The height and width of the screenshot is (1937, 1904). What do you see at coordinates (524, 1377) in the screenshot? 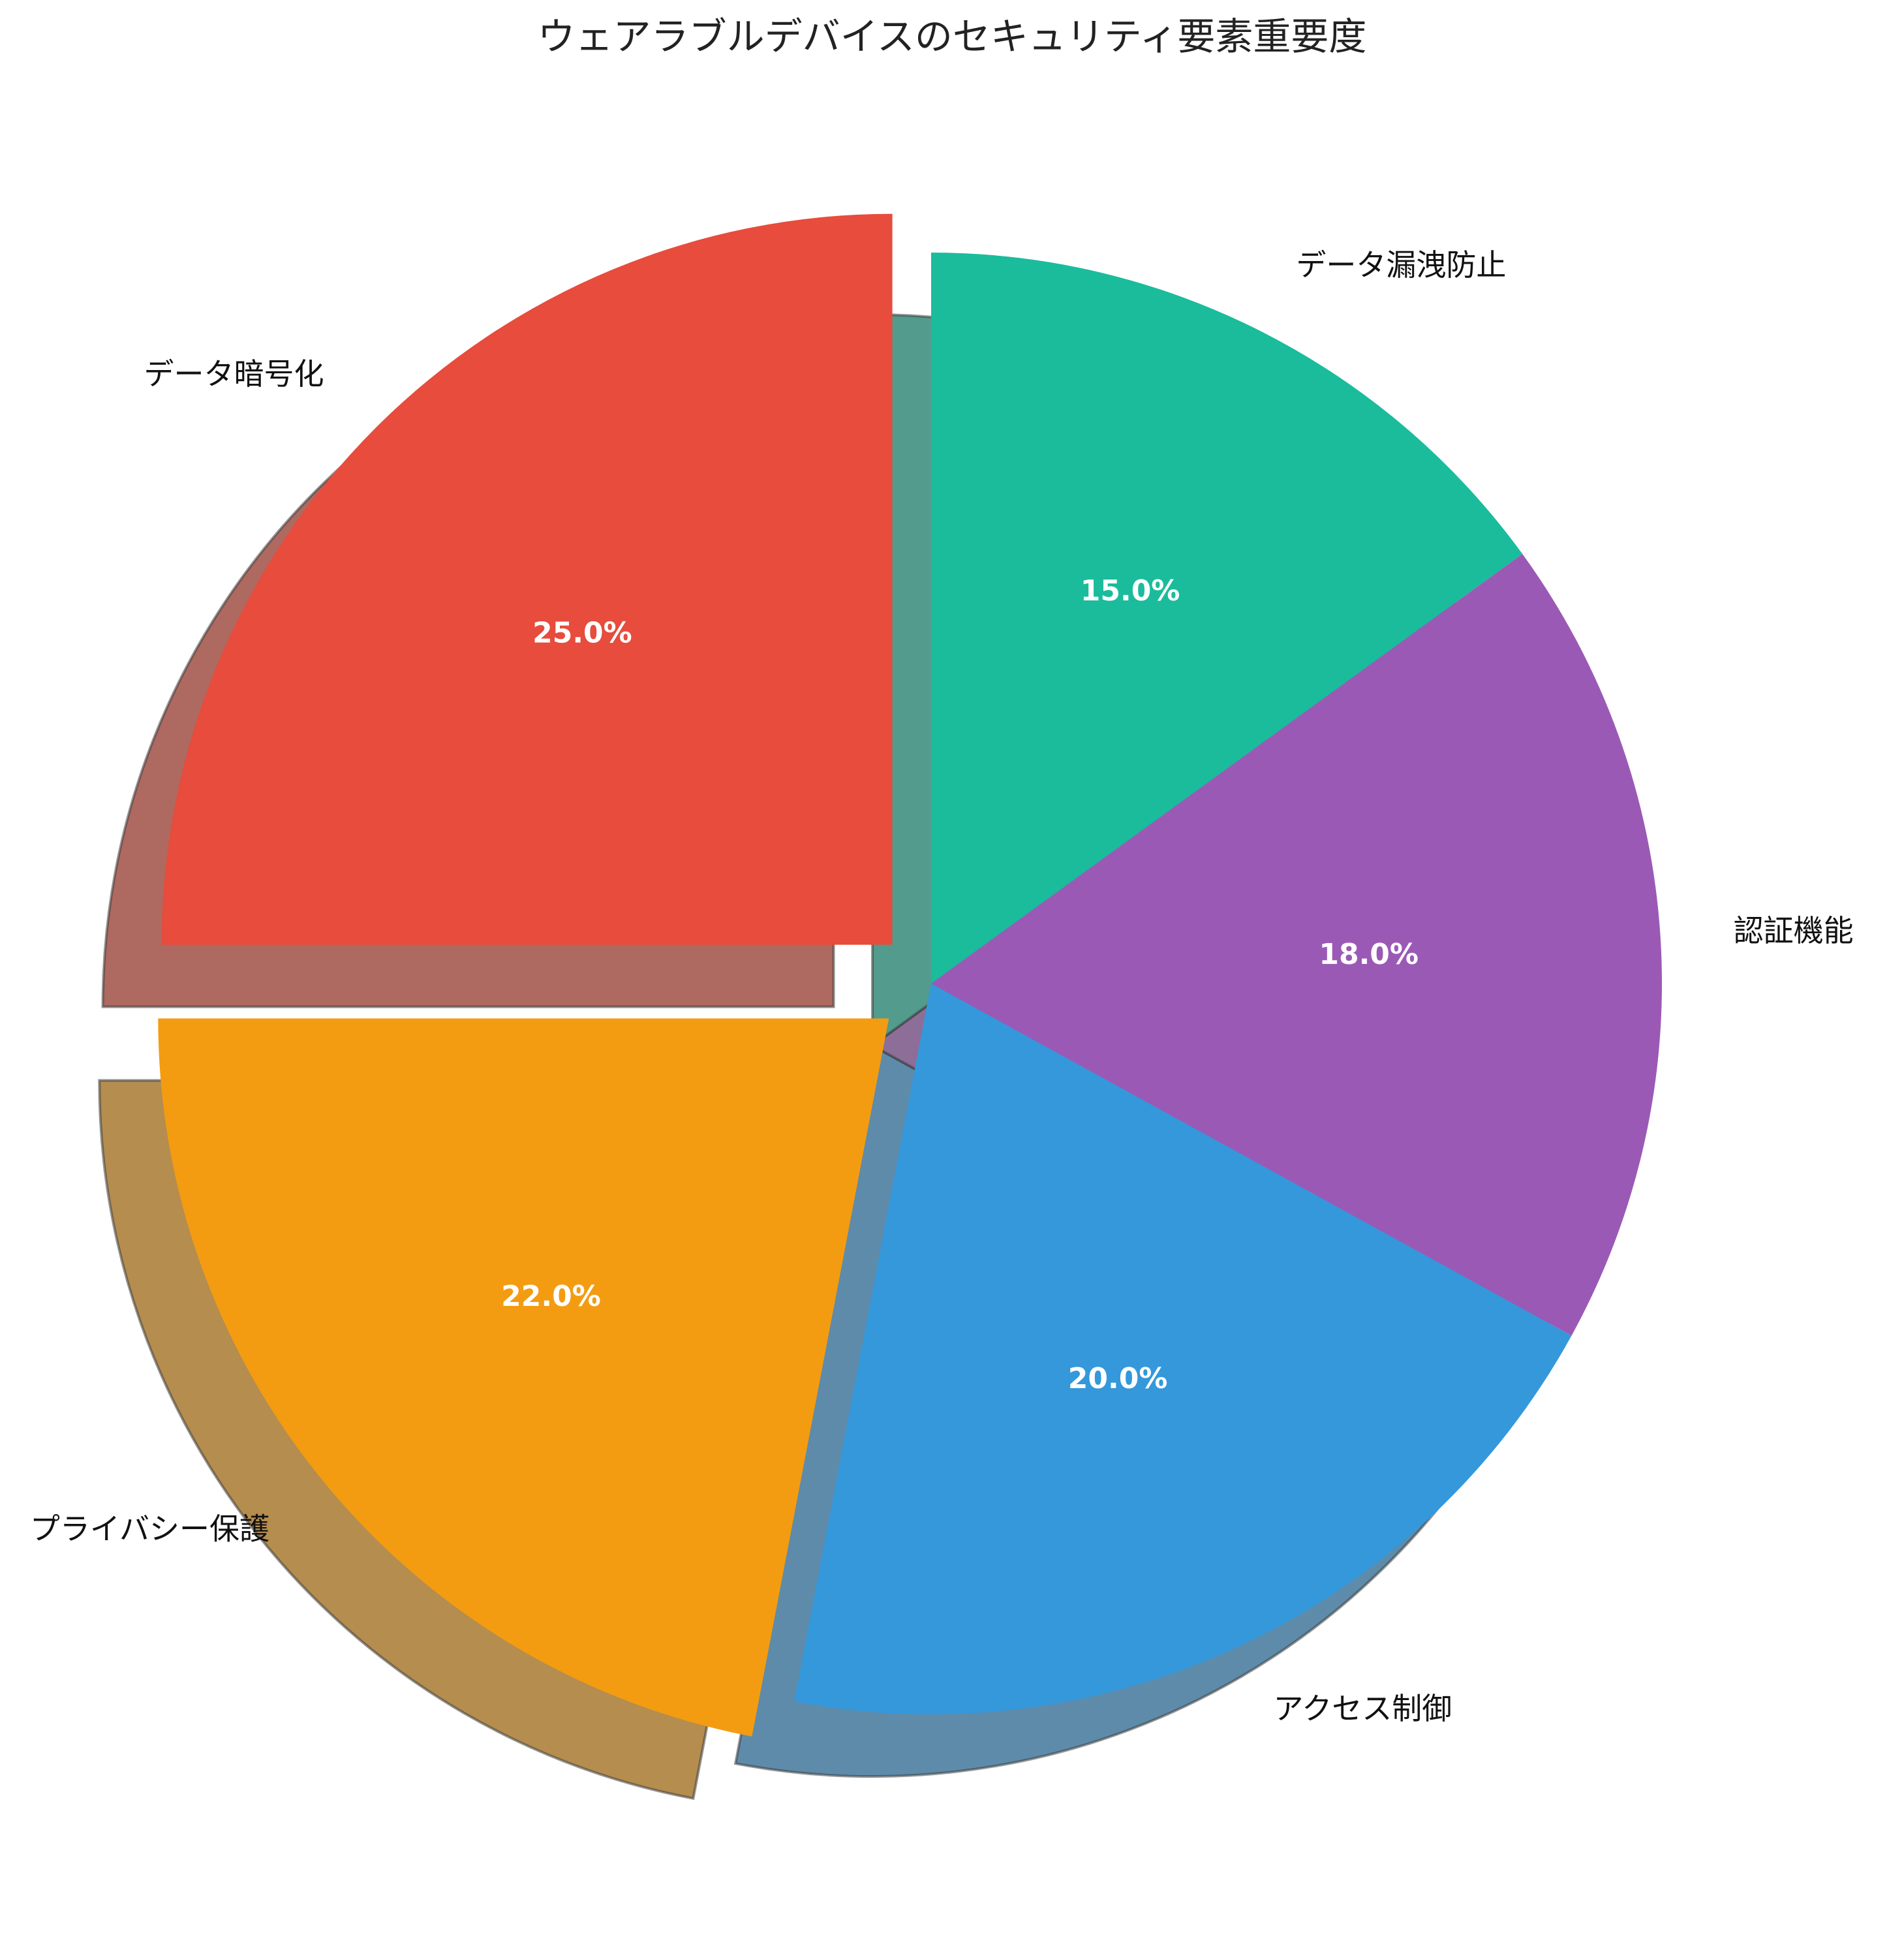
I see `slice-2-wedge` at bounding box center [524, 1377].